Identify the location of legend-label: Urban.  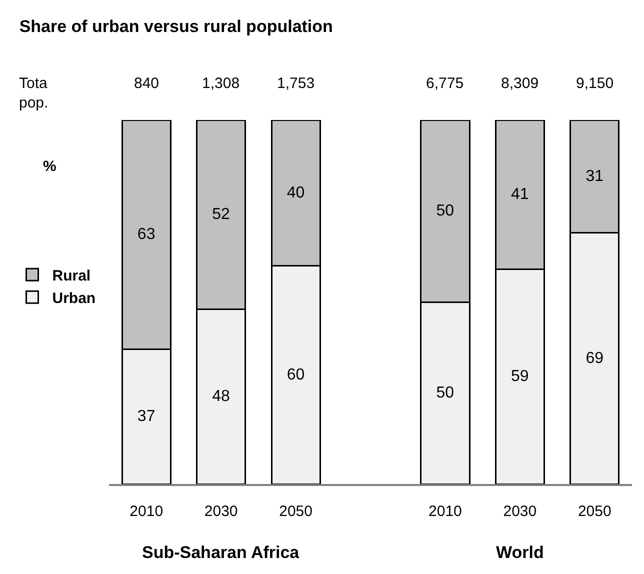
(74, 298).